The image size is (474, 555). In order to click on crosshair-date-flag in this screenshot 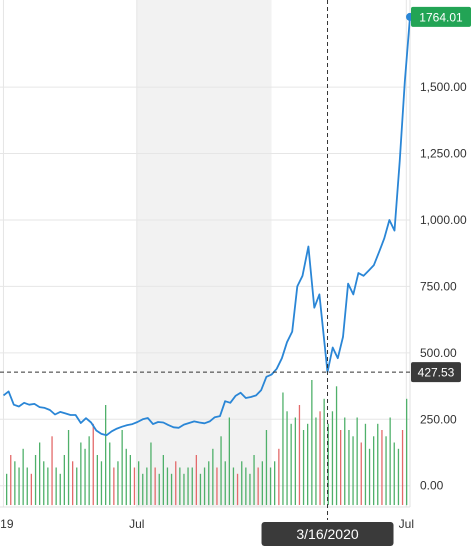, I will do `click(327, 534)`.